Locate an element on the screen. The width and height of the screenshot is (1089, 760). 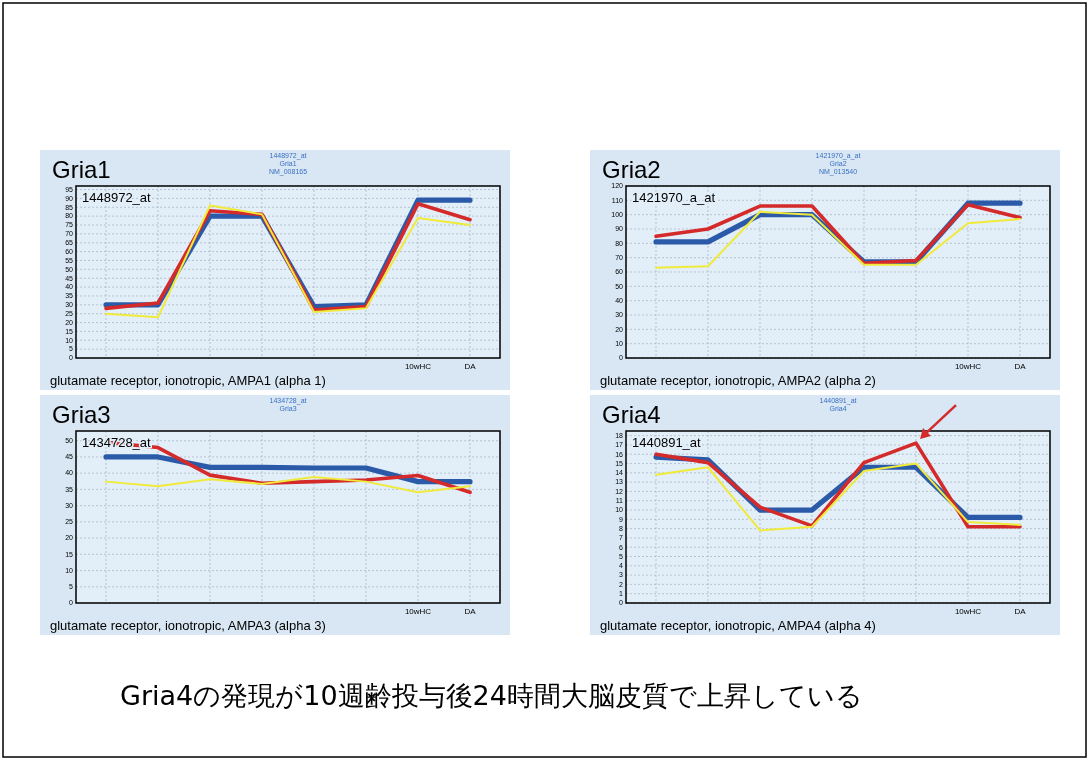
chart-title: Gria2 is located at coordinates (631, 169).